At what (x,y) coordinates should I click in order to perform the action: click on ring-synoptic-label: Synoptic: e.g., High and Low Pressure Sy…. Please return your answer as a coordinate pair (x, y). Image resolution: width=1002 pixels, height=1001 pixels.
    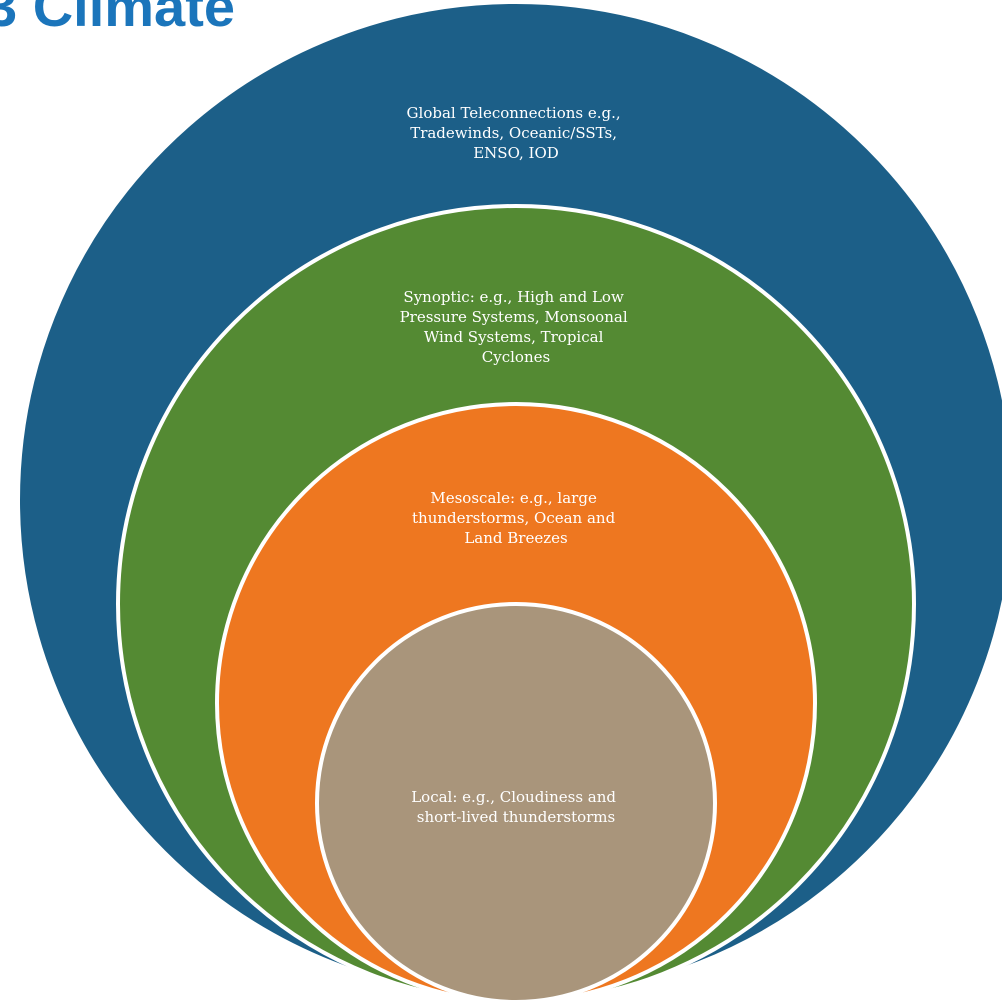
    Looking at the image, I should click on (516, 327).